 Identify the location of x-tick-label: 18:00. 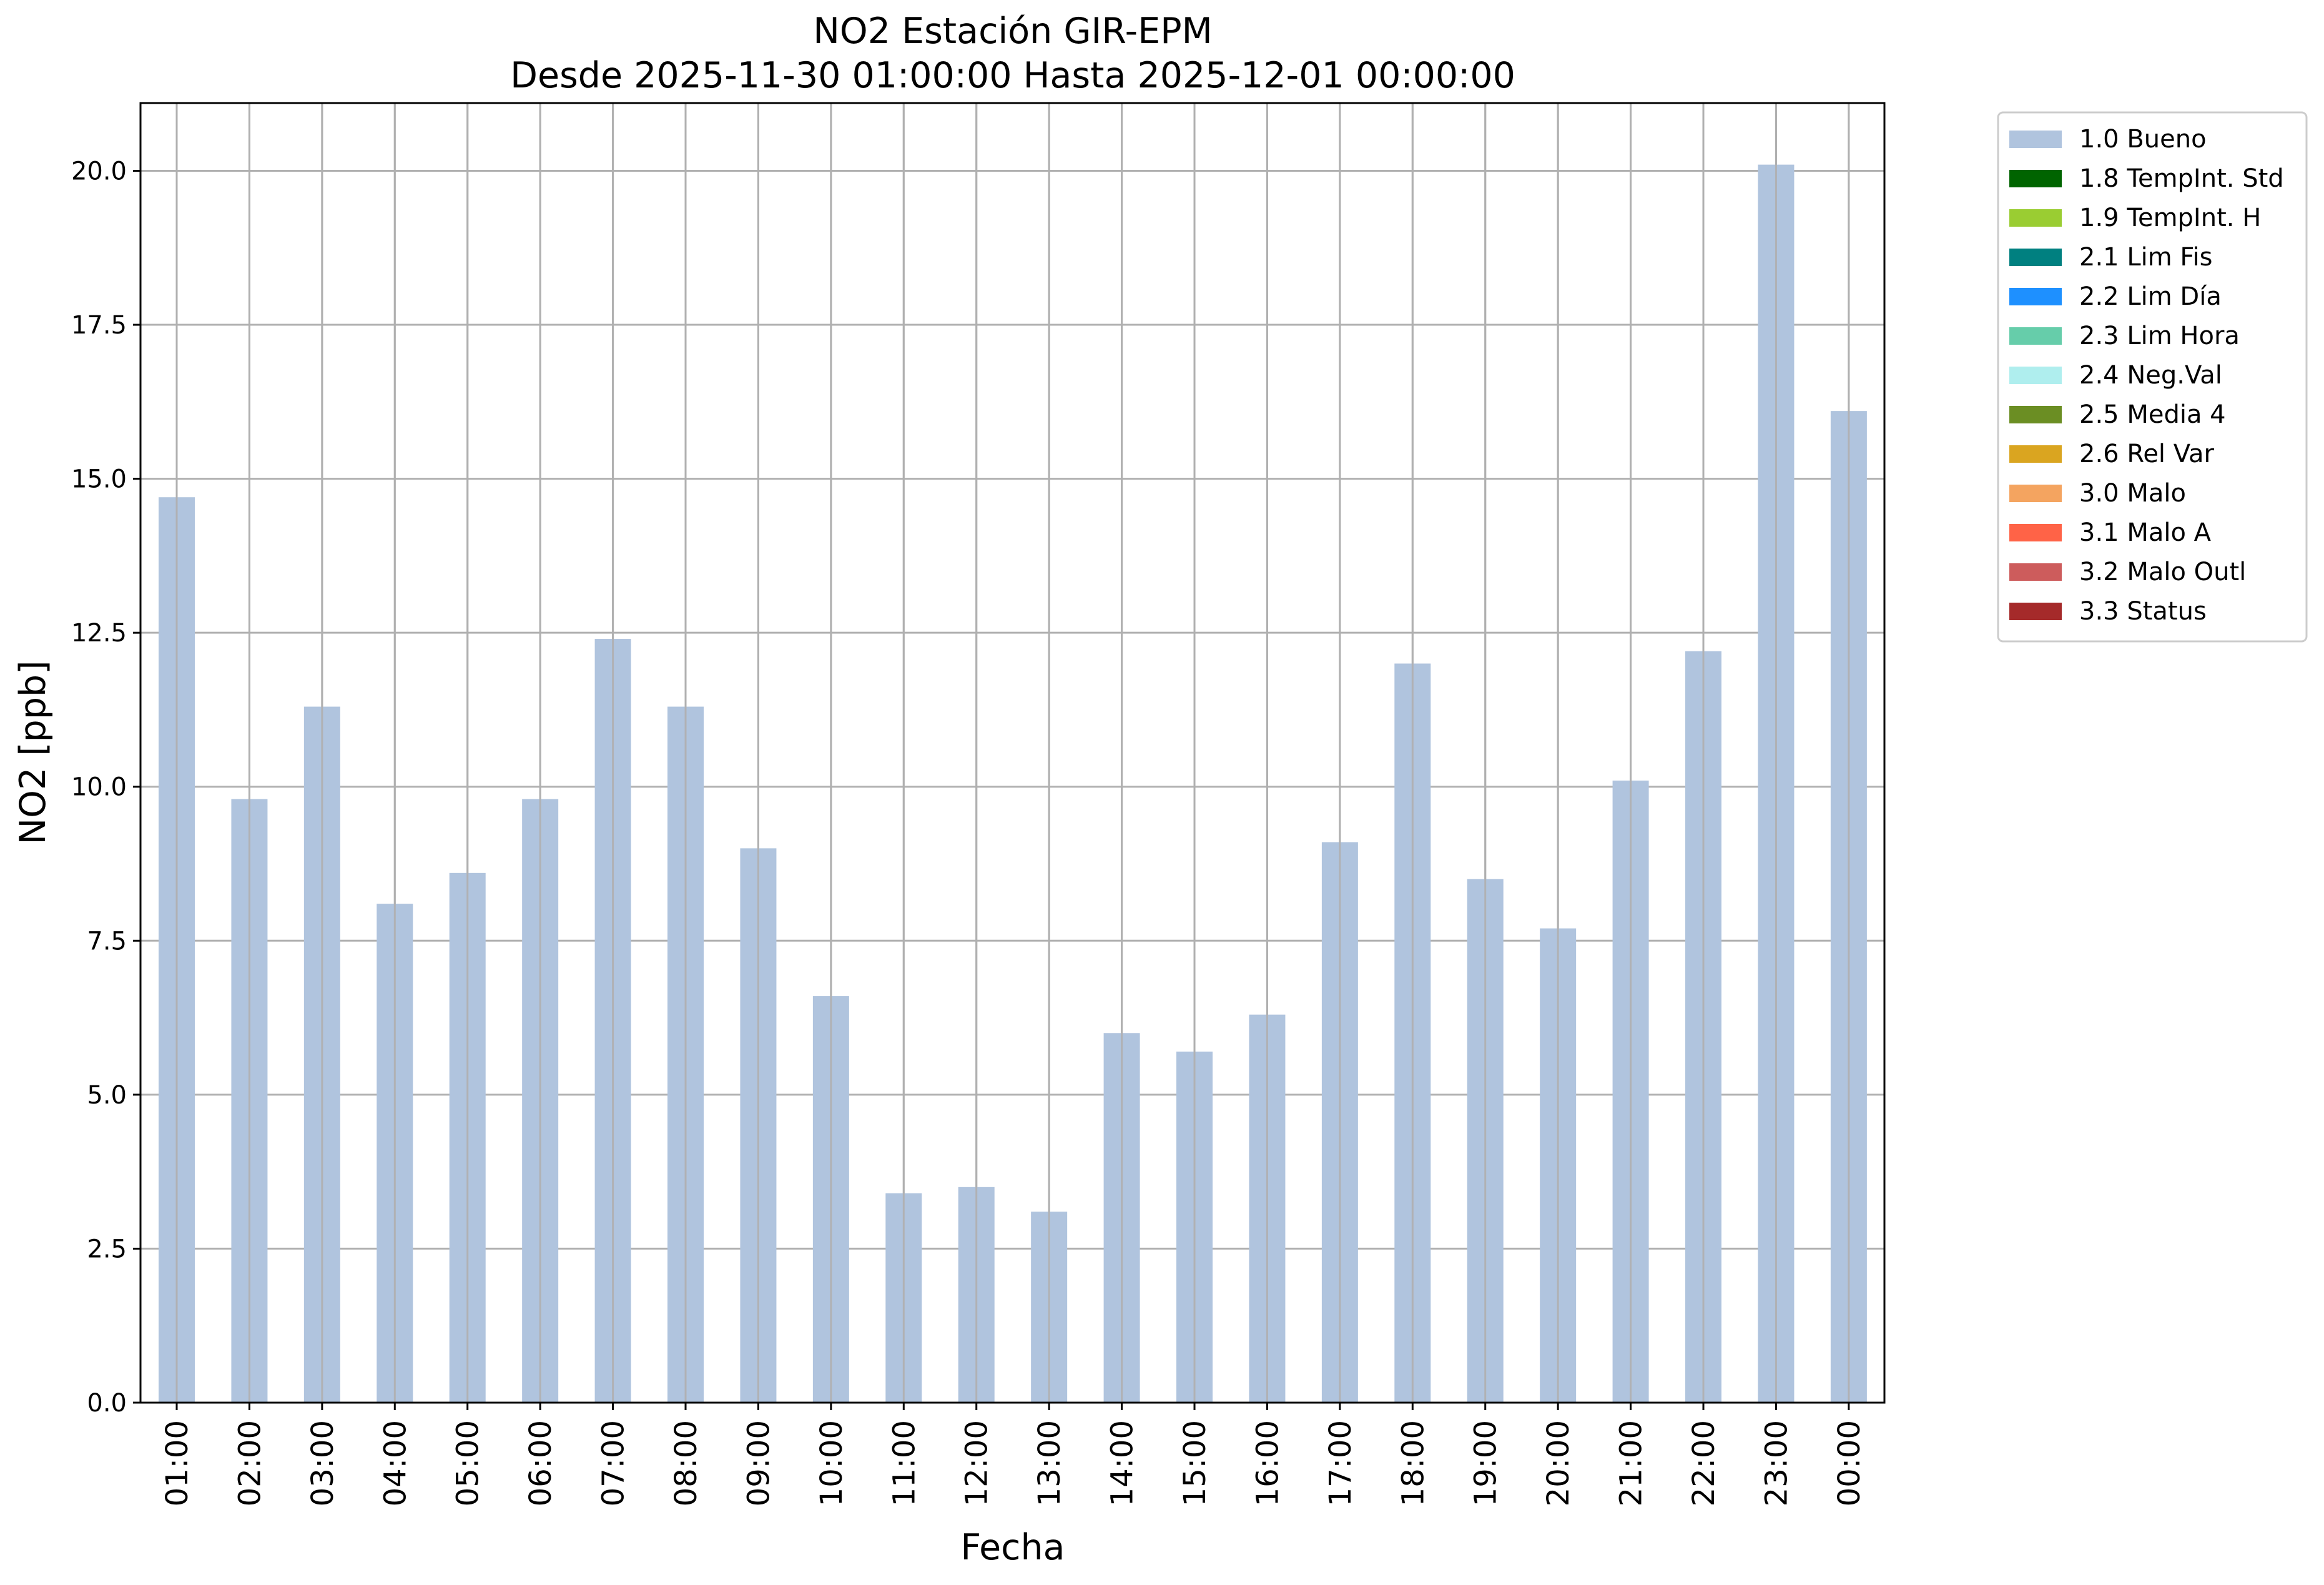
(1413, 1463).